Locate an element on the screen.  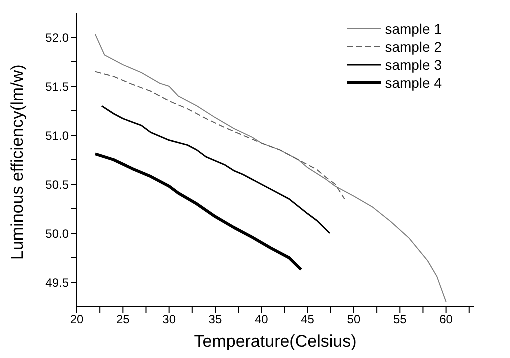
y-axis-title: Luminous efficiency(lm/w) is located at coordinates (18, 162).